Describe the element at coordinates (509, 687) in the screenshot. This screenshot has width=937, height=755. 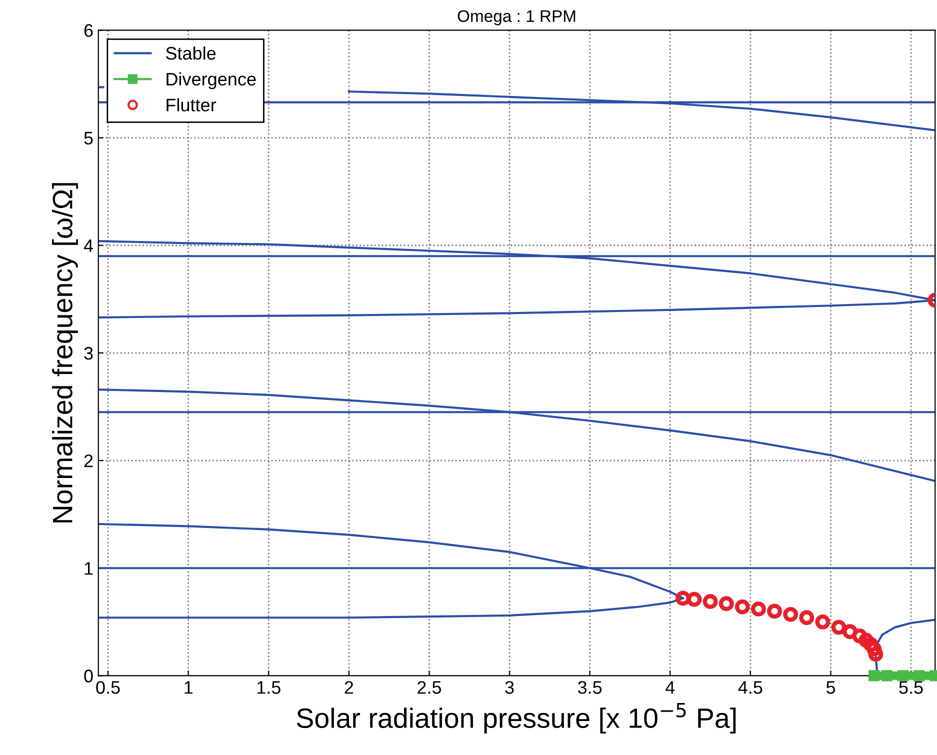
I see `x-tick-label: 3` at that location.